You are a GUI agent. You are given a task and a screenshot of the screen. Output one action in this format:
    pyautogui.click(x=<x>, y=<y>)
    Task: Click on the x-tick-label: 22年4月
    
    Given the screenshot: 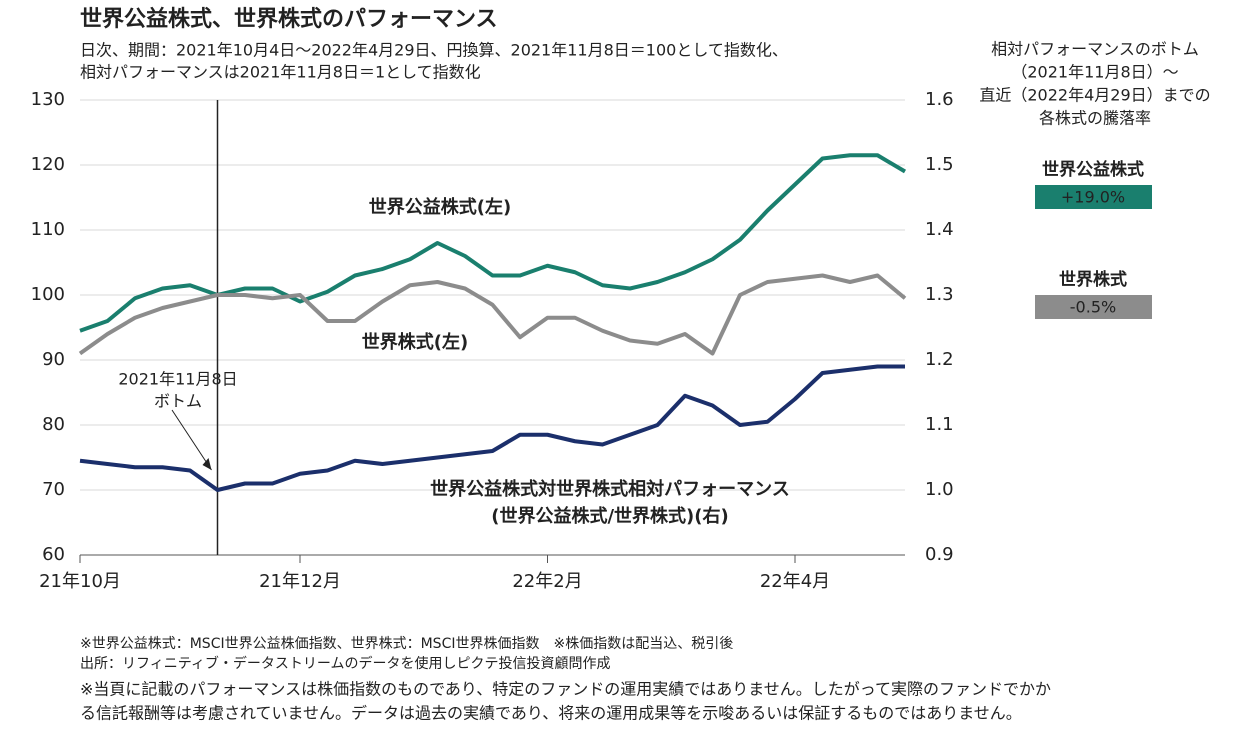 What is the action you would take?
    pyautogui.click(x=795, y=581)
    